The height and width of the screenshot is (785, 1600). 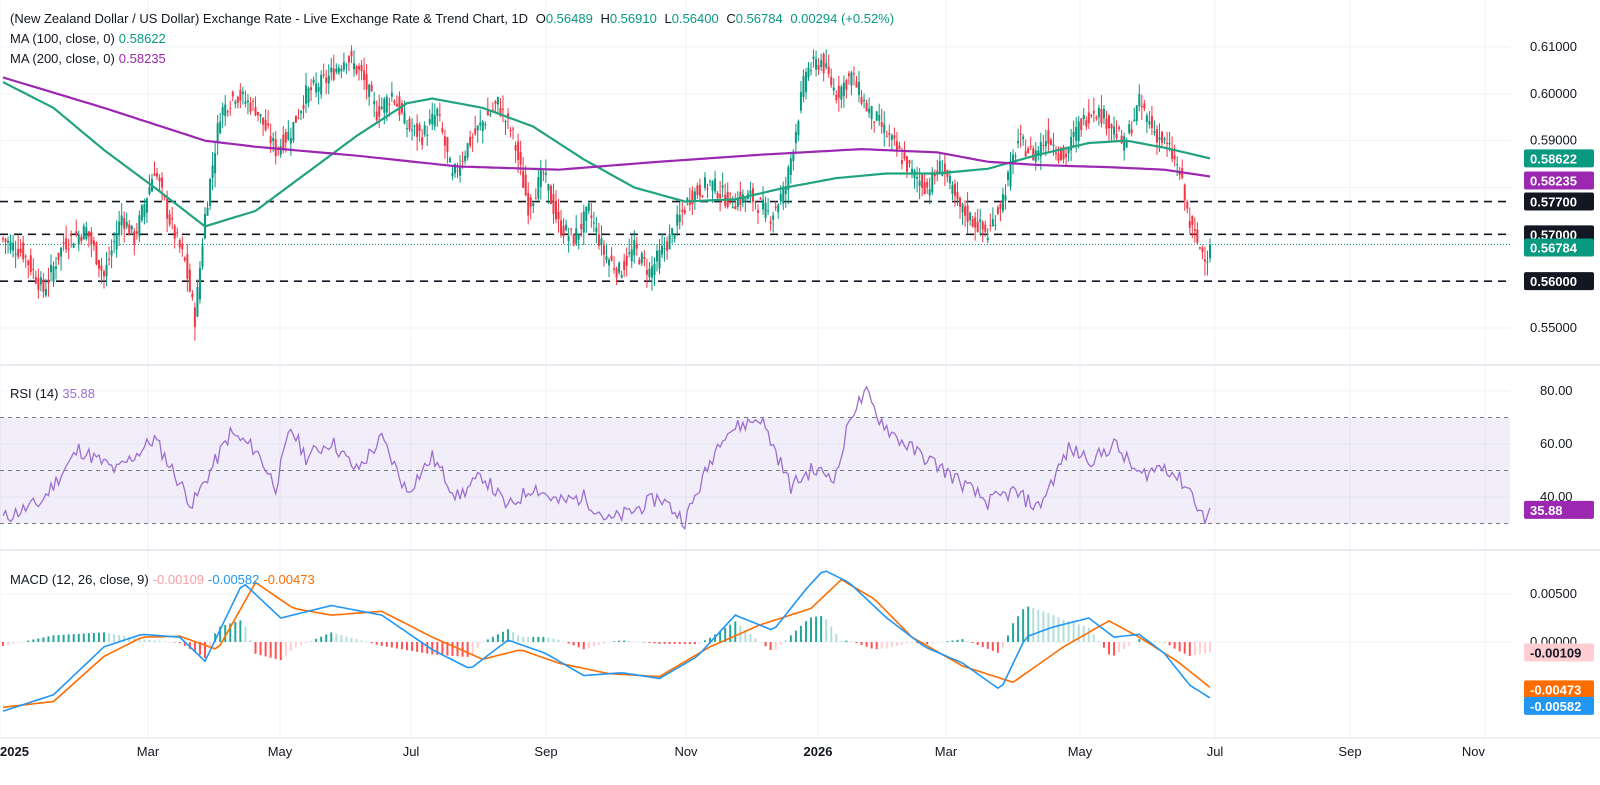 I want to click on macd-signal-tag: -0.00473, so click(x=1555, y=689).